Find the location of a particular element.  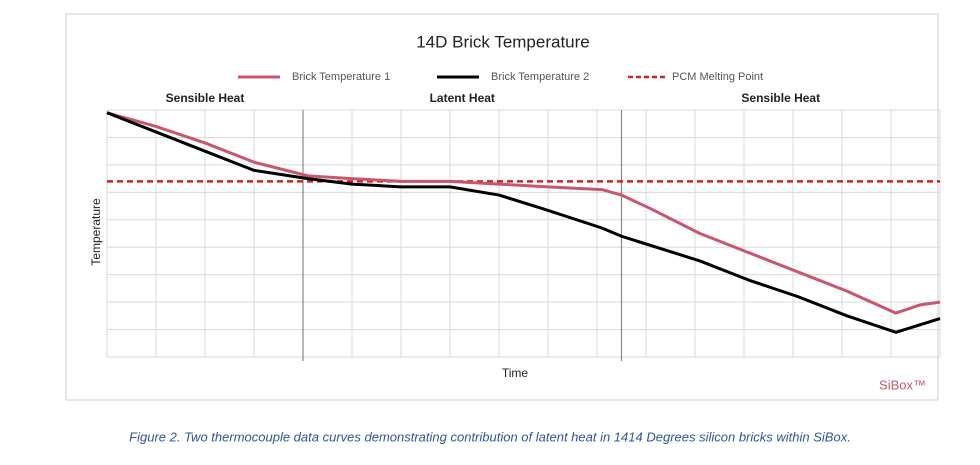

phase-label: Latent Heat is located at coordinates (462, 98).